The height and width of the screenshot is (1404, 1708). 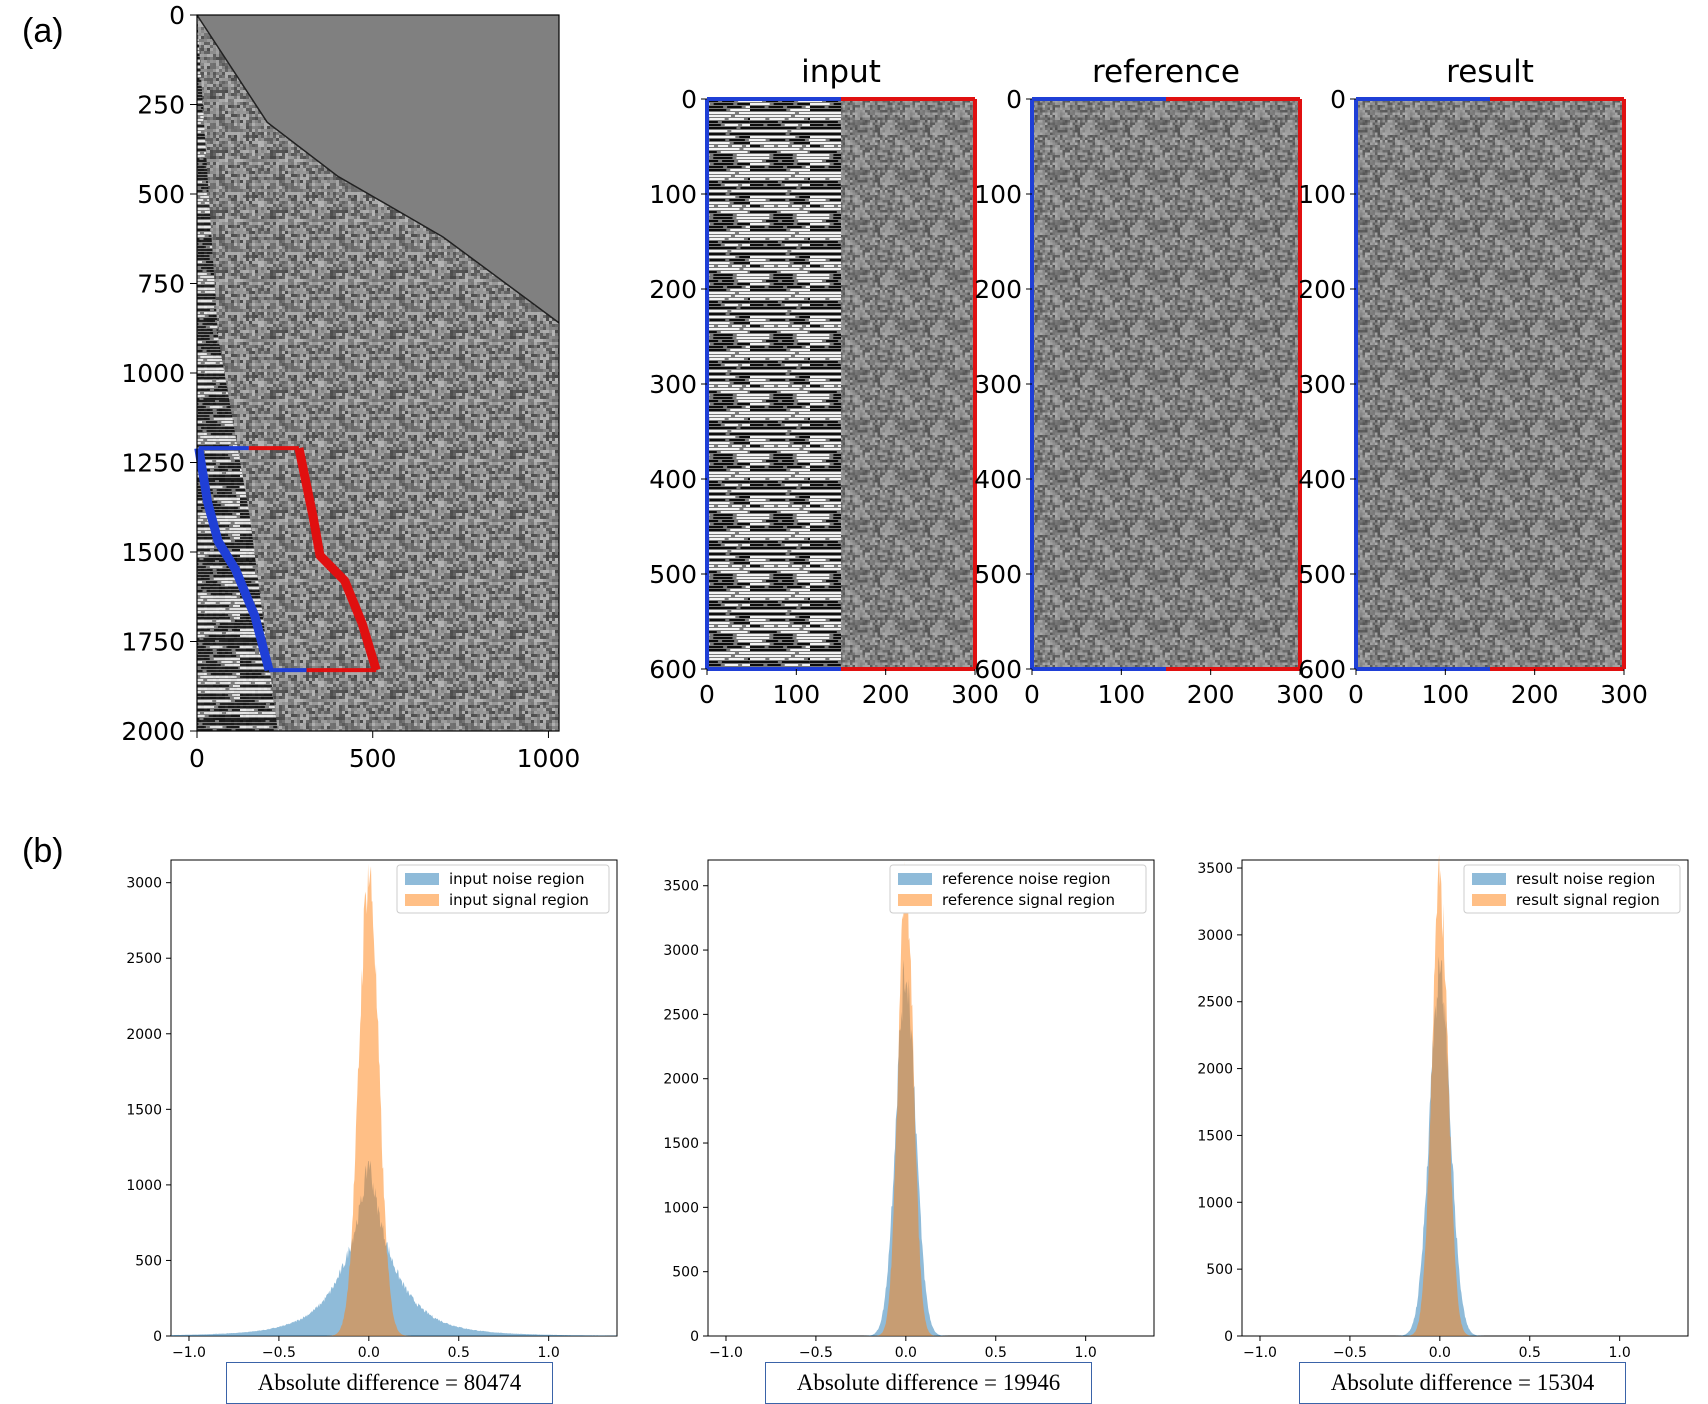 What do you see at coordinates (153, 731) in the screenshot?
I see `gather-ytick-label: 2000` at bounding box center [153, 731].